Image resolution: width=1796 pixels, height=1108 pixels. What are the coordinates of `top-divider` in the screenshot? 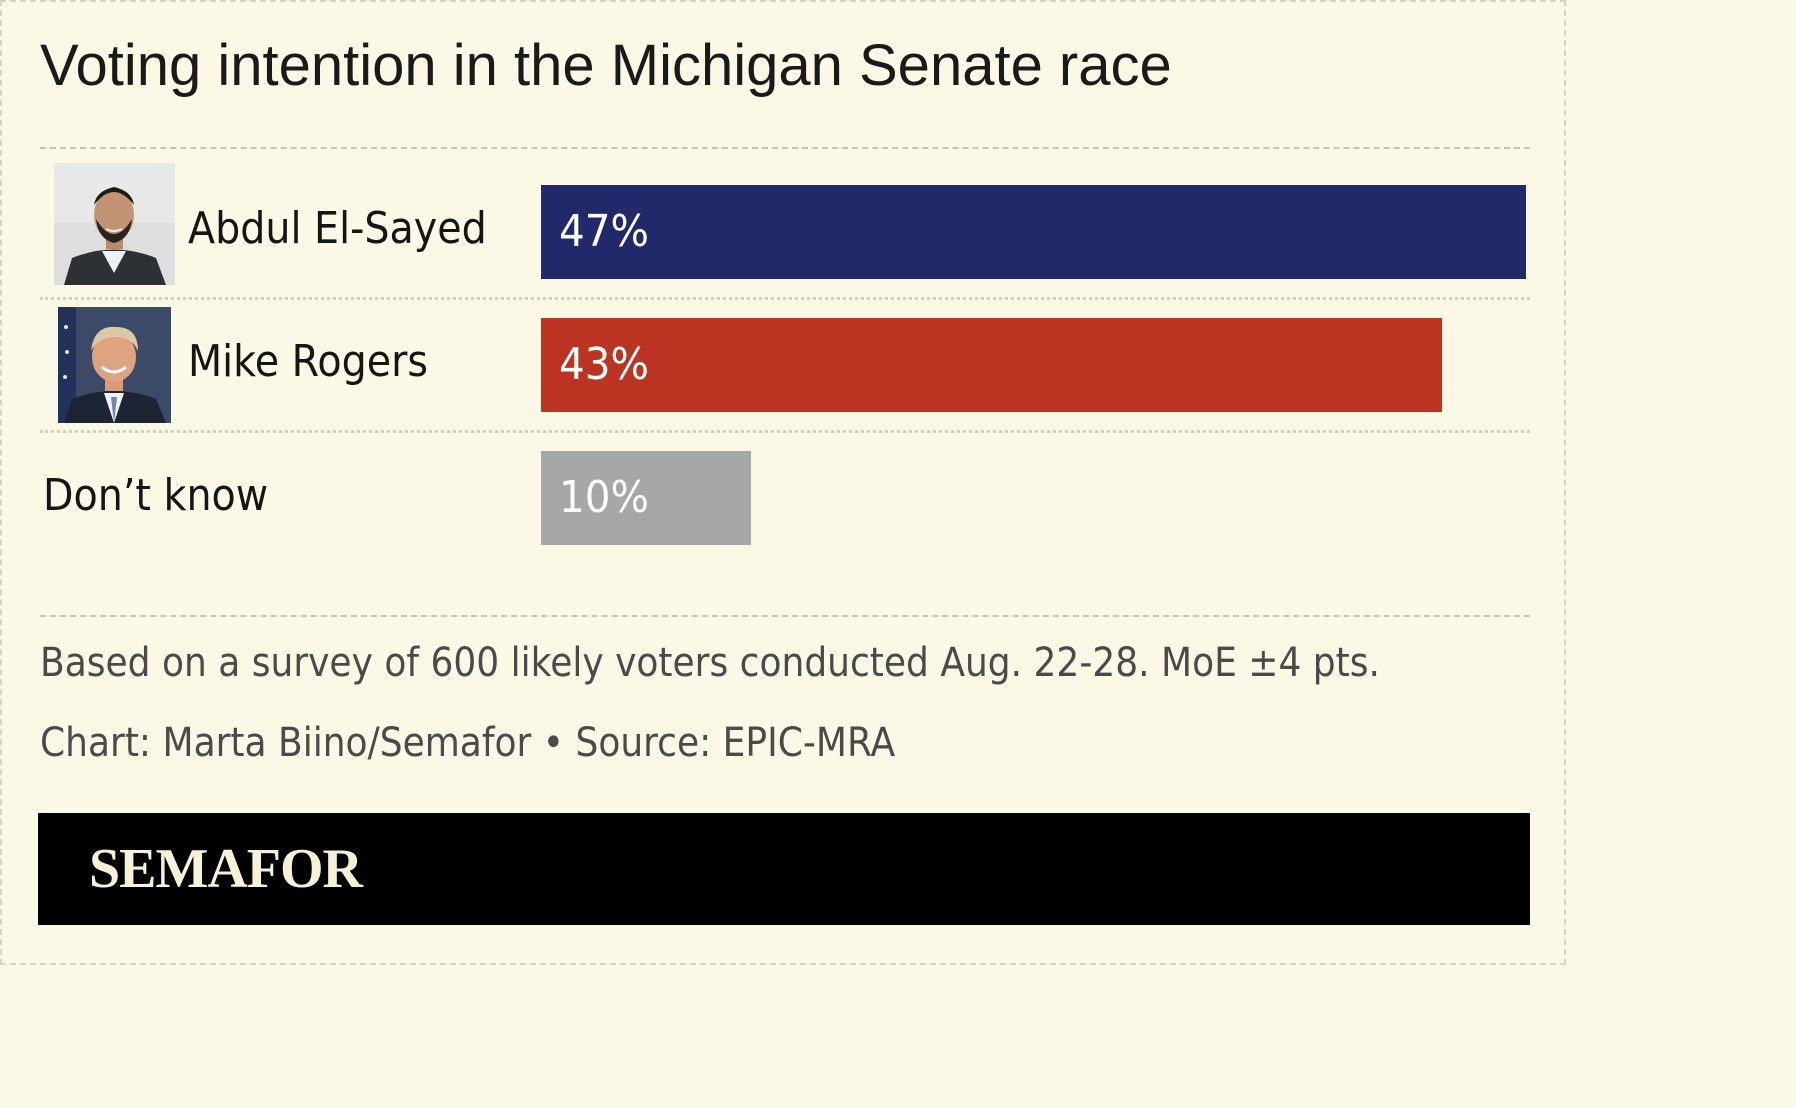 It's located at (785, 148).